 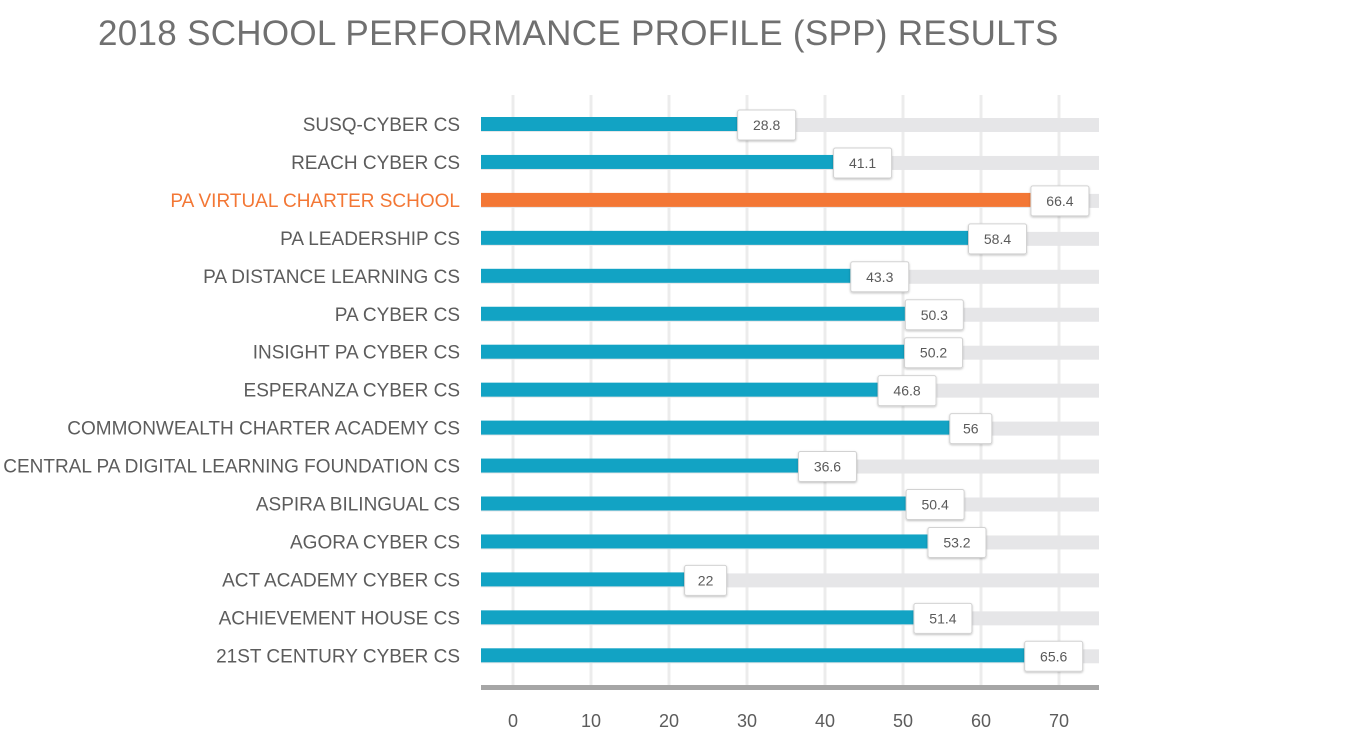 What do you see at coordinates (825, 721) in the screenshot?
I see `x-tick-label: 40` at bounding box center [825, 721].